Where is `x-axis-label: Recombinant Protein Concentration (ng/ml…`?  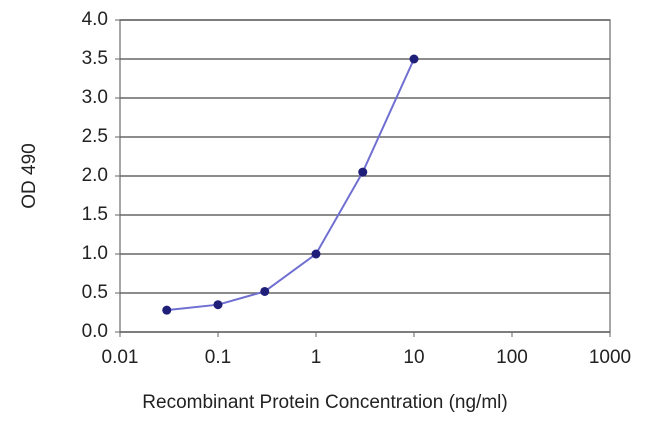 x-axis-label: Recombinant Protein Concentration (ng/ml… is located at coordinates (324, 402).